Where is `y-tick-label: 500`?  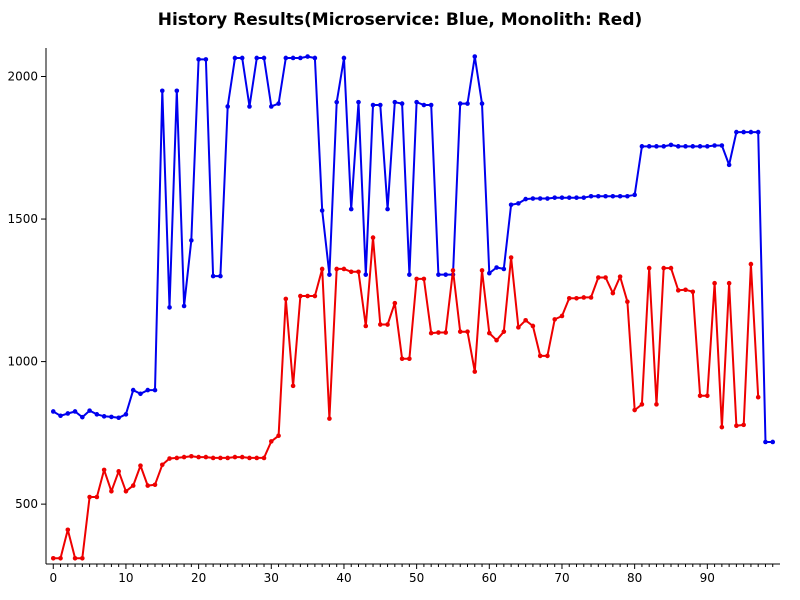 y-tick-label: 500 is located at coordinates (26, 504).